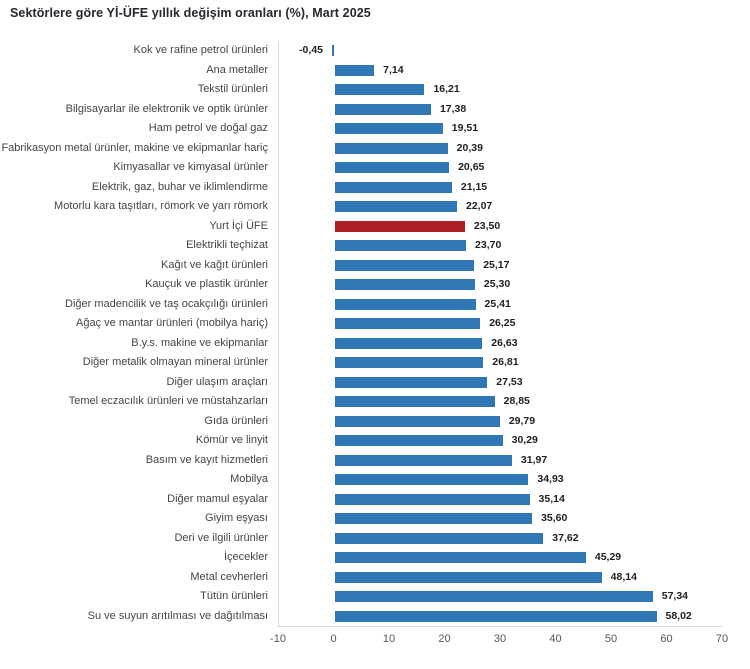  I want to click on x-tick-label: 50, so click(611, 639).